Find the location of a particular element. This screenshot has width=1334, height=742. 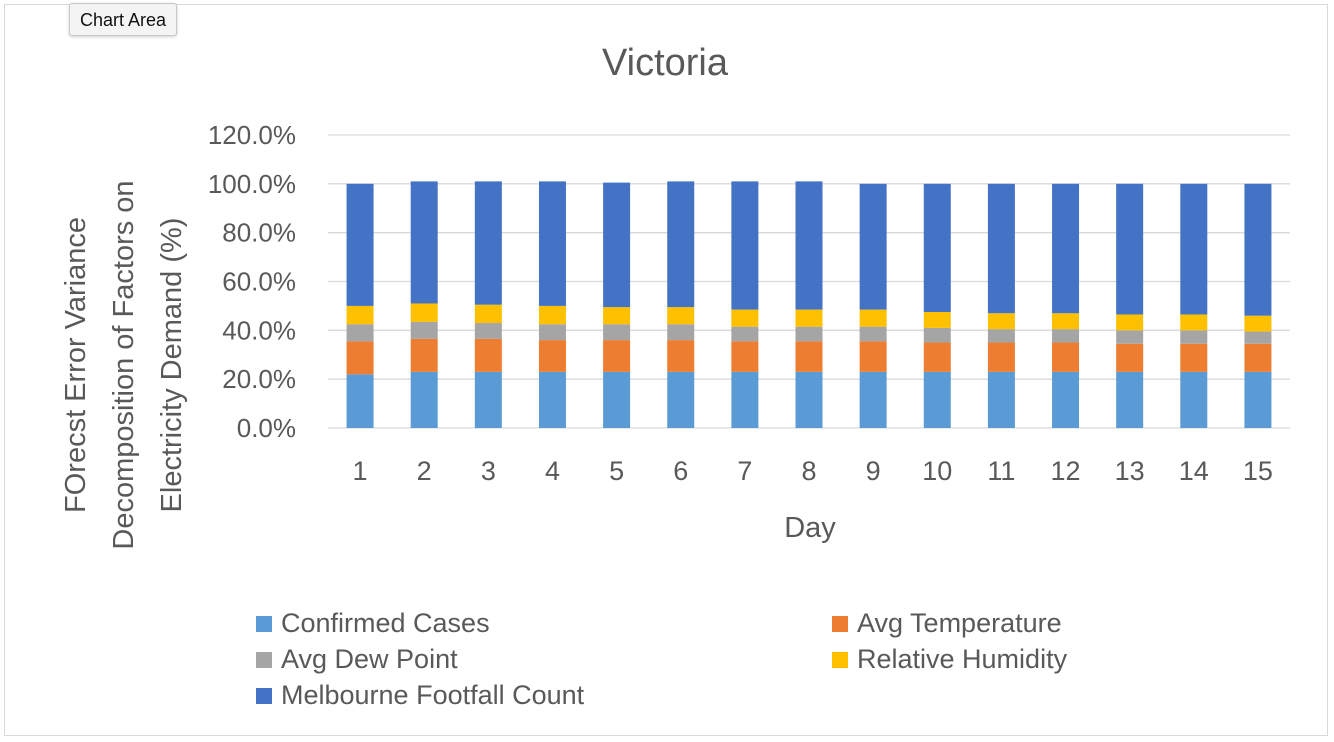

legend-label: Avg Temperature is located at coordinates (959, 623).